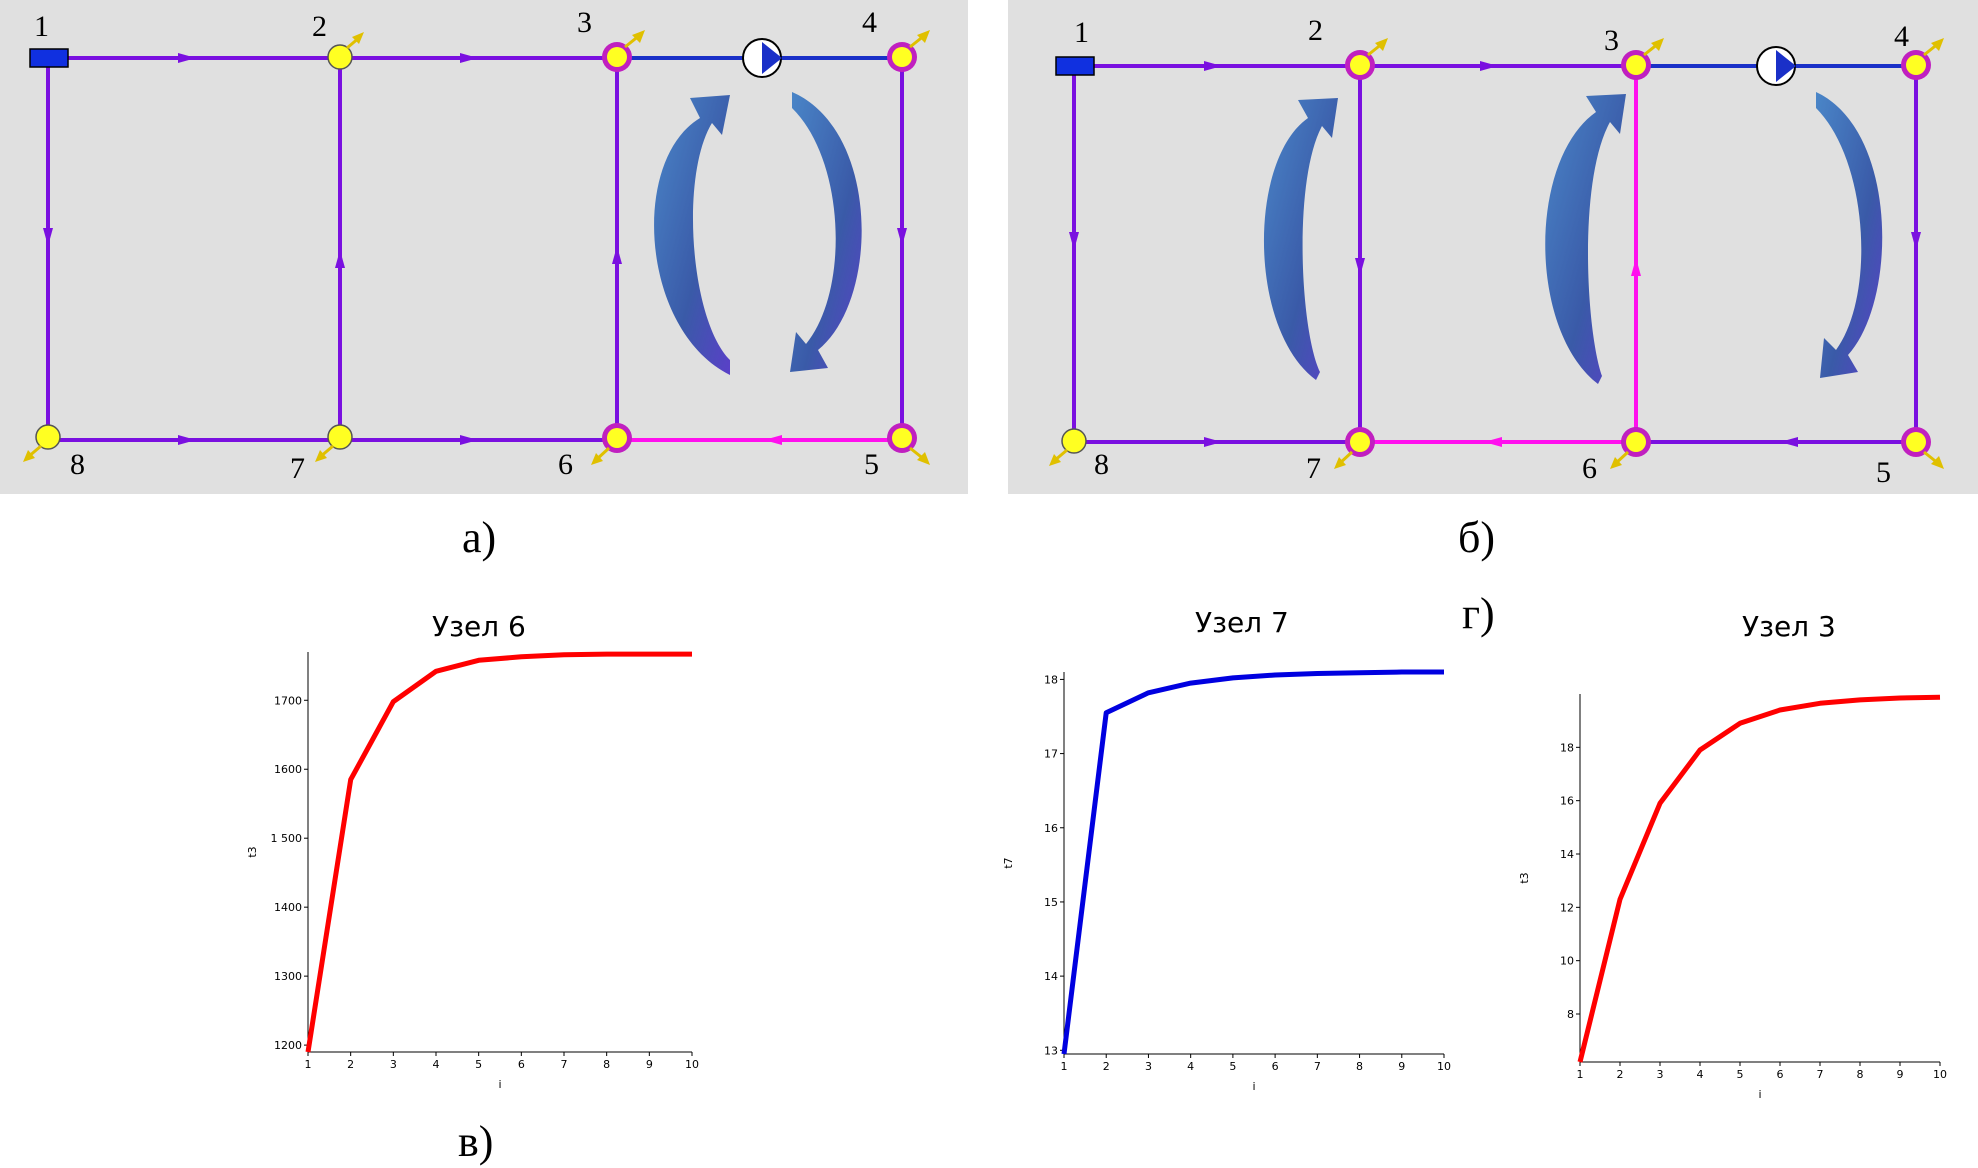  Describe the element at coordinates (498, 852) in the screenshot. I see `series-line` at that location.